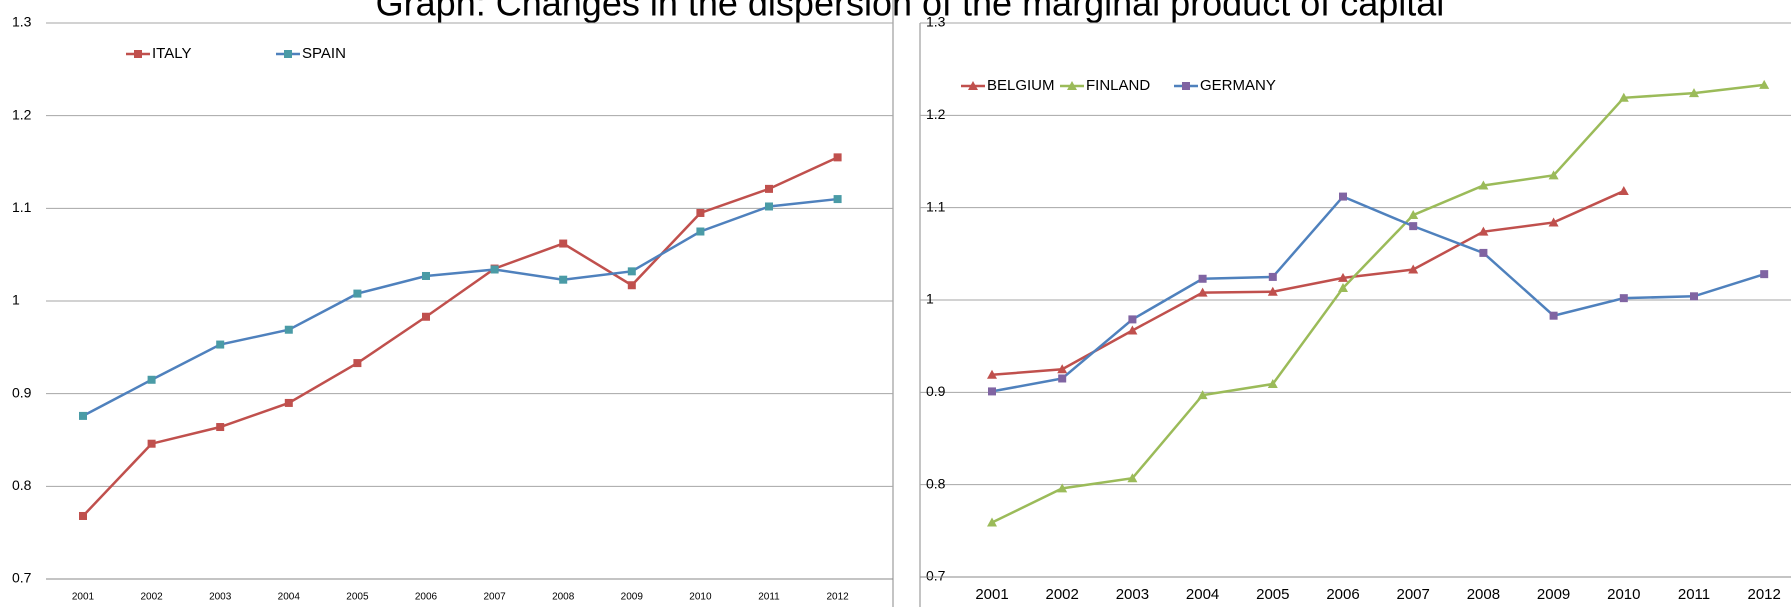 The image size is (1791, 607). Describe the element at coordinates (324, 53) in the screenshot. I see `legend-label: SPAIN` at that location.